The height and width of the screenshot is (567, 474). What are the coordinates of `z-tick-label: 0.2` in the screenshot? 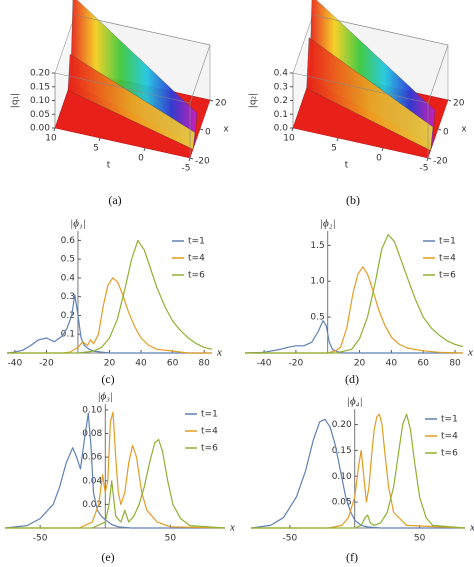 It's located at (281, 101).